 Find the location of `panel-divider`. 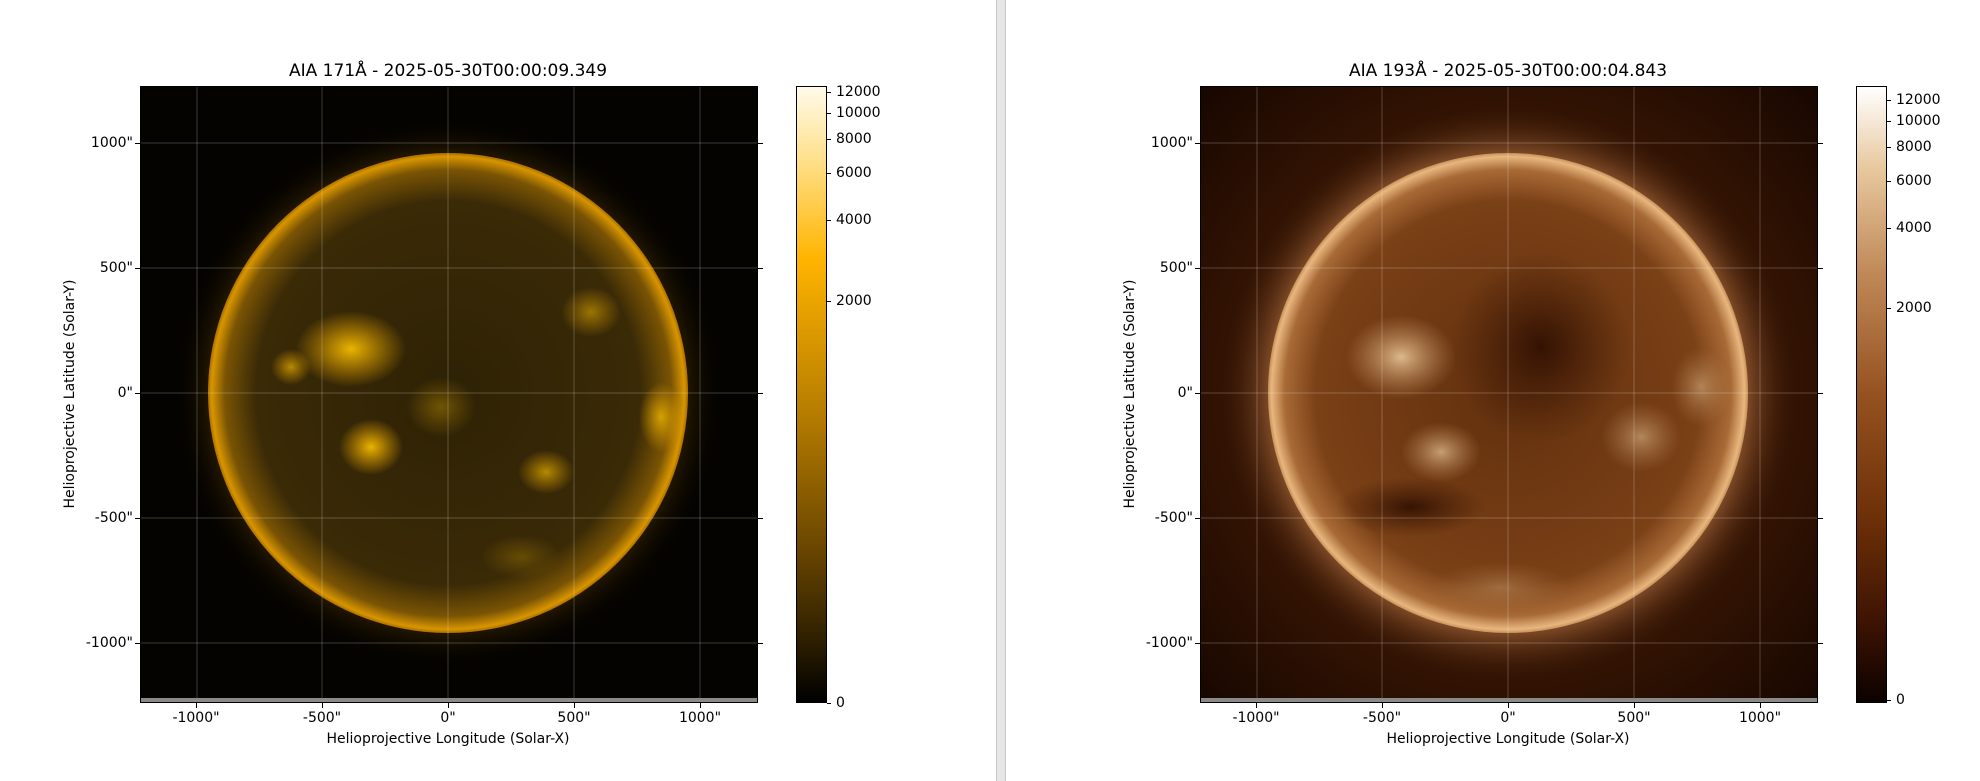

panel-divider is located at coordinates (1001, 390).